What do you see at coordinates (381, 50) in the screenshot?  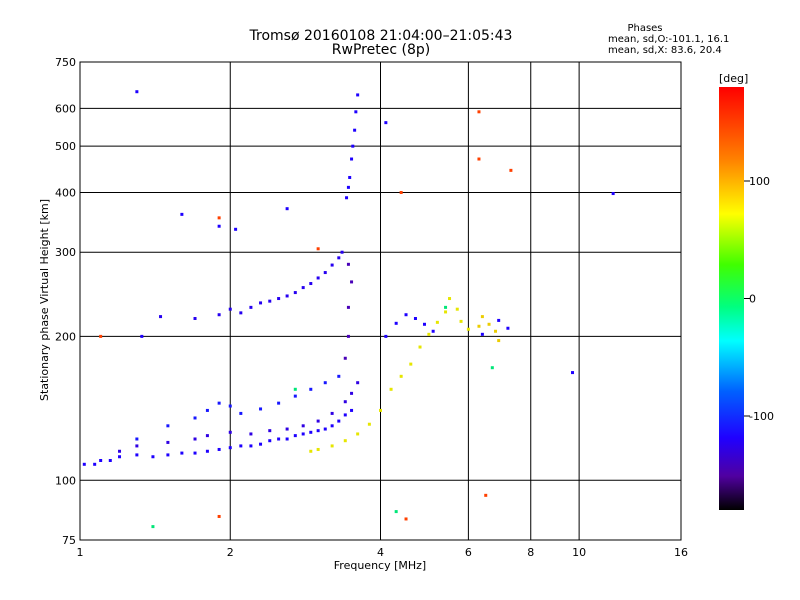 I see `chart-subtitle: RwPretec (8p)` at bounding box center [381, 50].